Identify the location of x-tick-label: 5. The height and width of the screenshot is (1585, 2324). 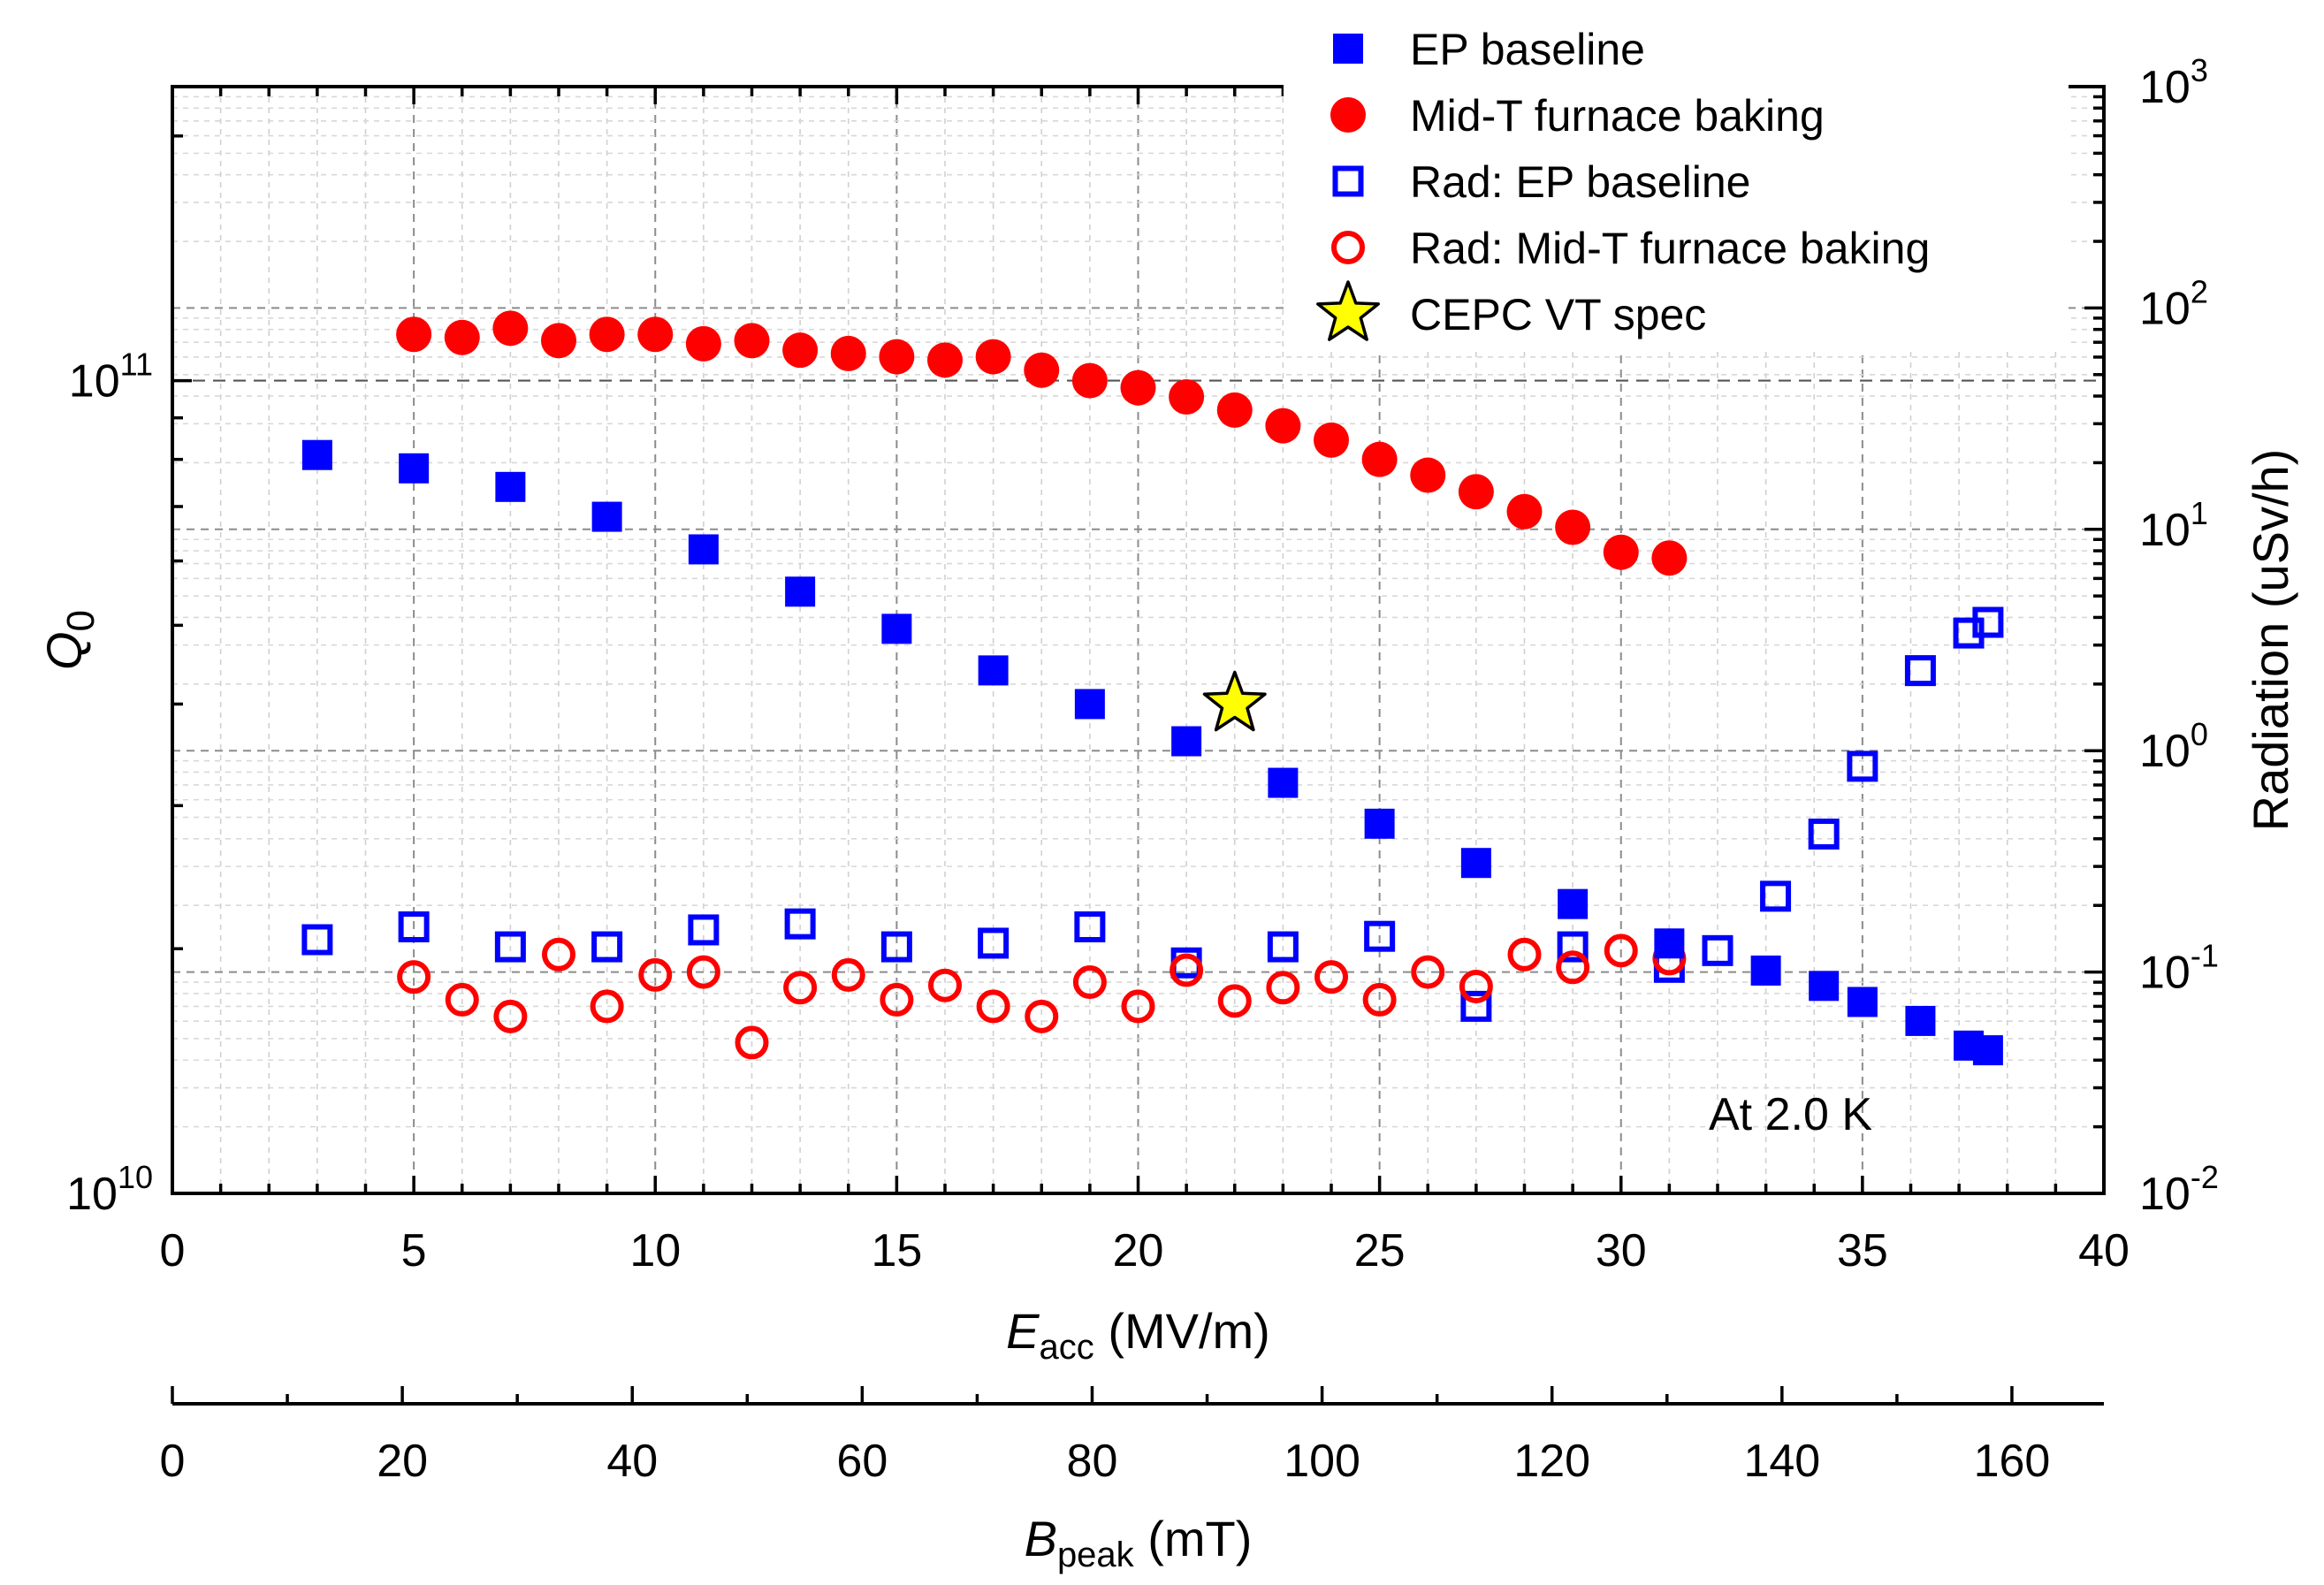
(414, 1250).